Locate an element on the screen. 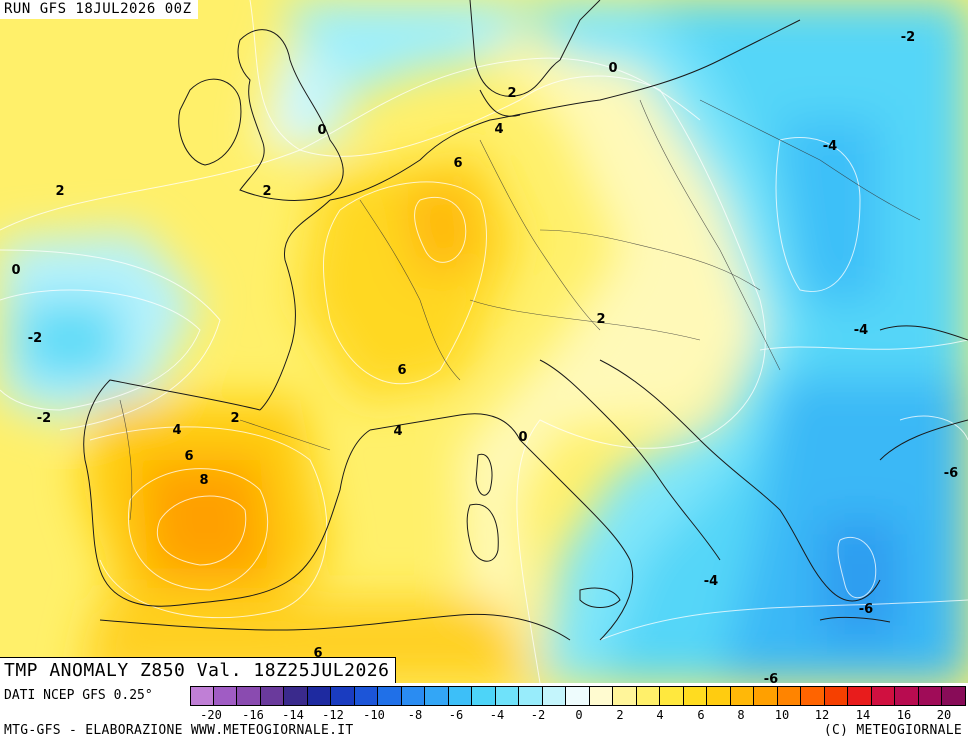  label-4-spain: 4 is located at coordinates (176, 430).